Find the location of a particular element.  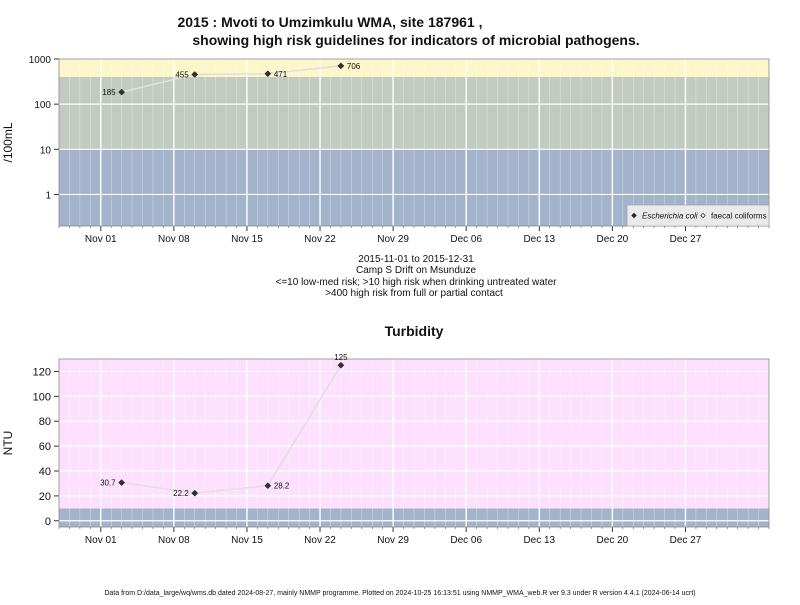

y-tick-label: 40 is located at coordinates (45, 472).